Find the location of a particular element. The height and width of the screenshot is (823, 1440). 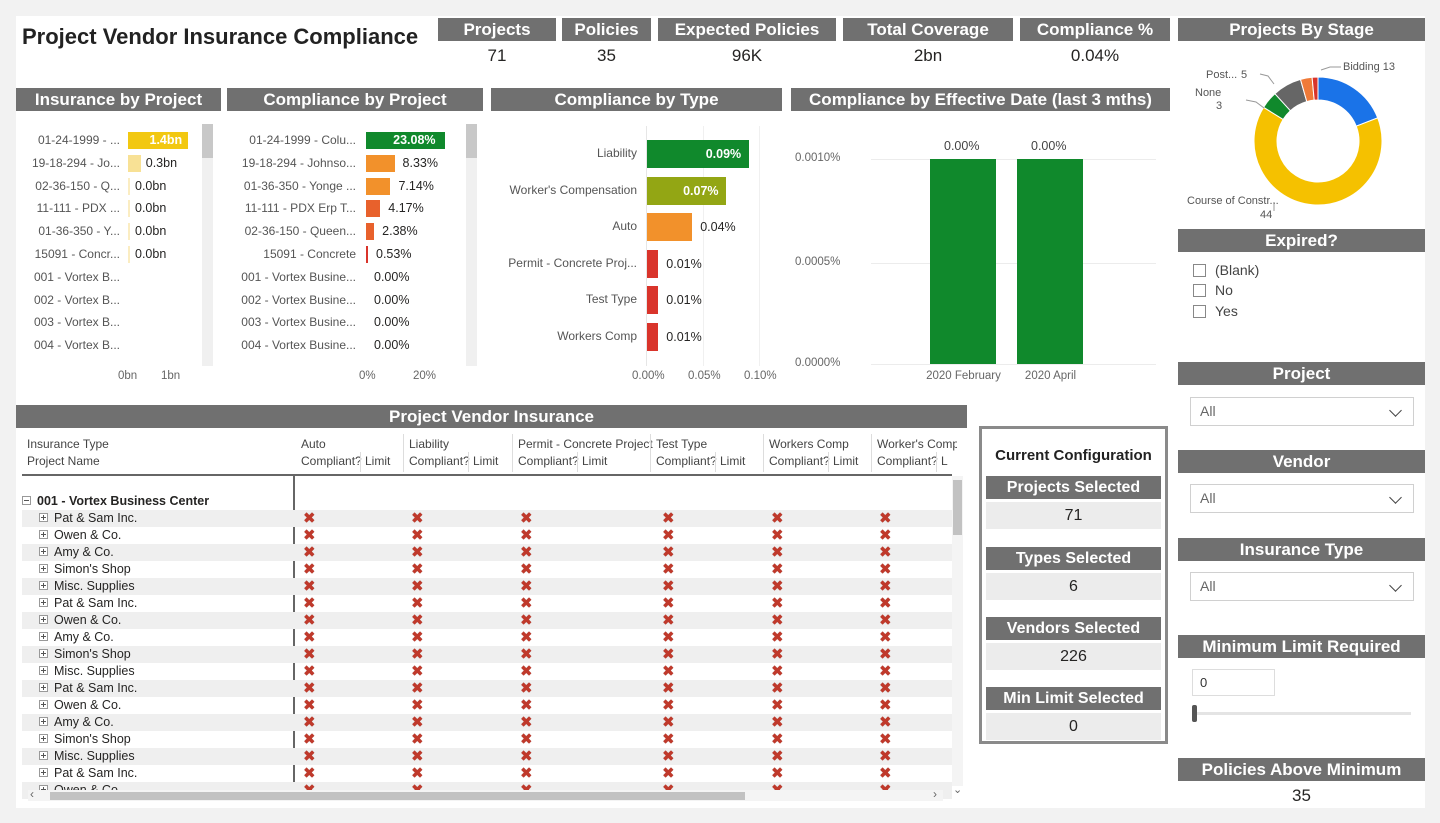

insurance-by-project-scrollbar is located at coordinates (207, 245).